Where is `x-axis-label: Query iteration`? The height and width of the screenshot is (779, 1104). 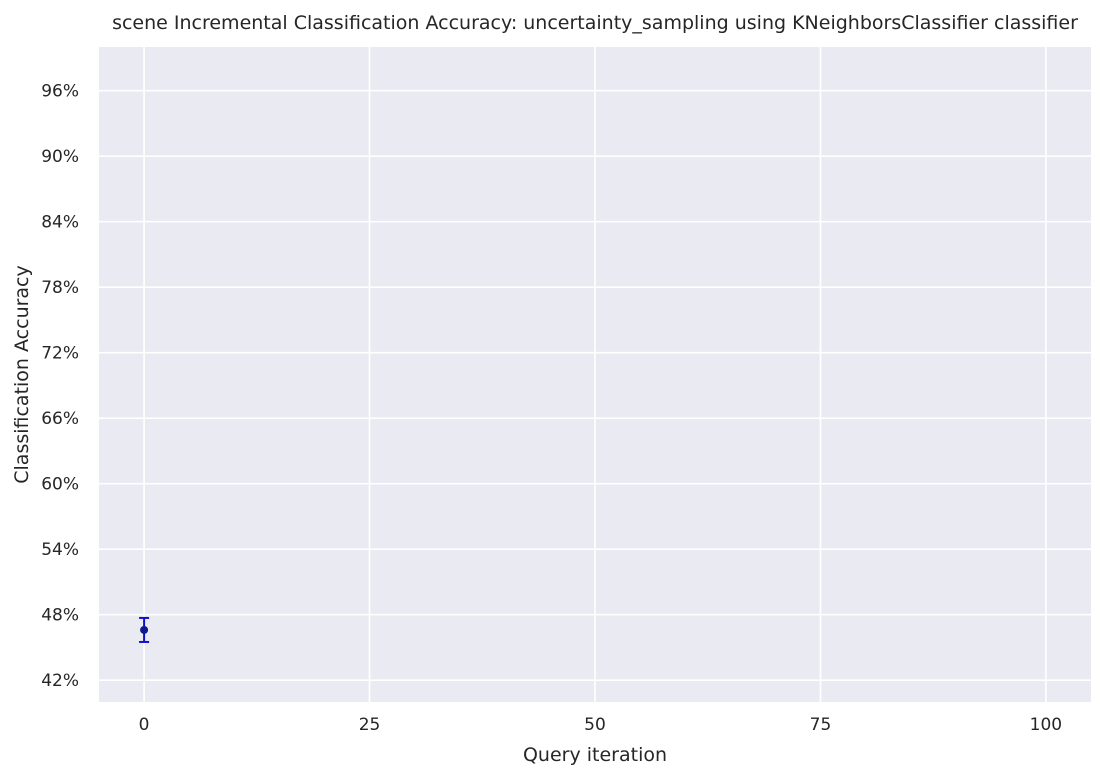
x-axis-label: Query iteration is located at coordinates (595, 755).